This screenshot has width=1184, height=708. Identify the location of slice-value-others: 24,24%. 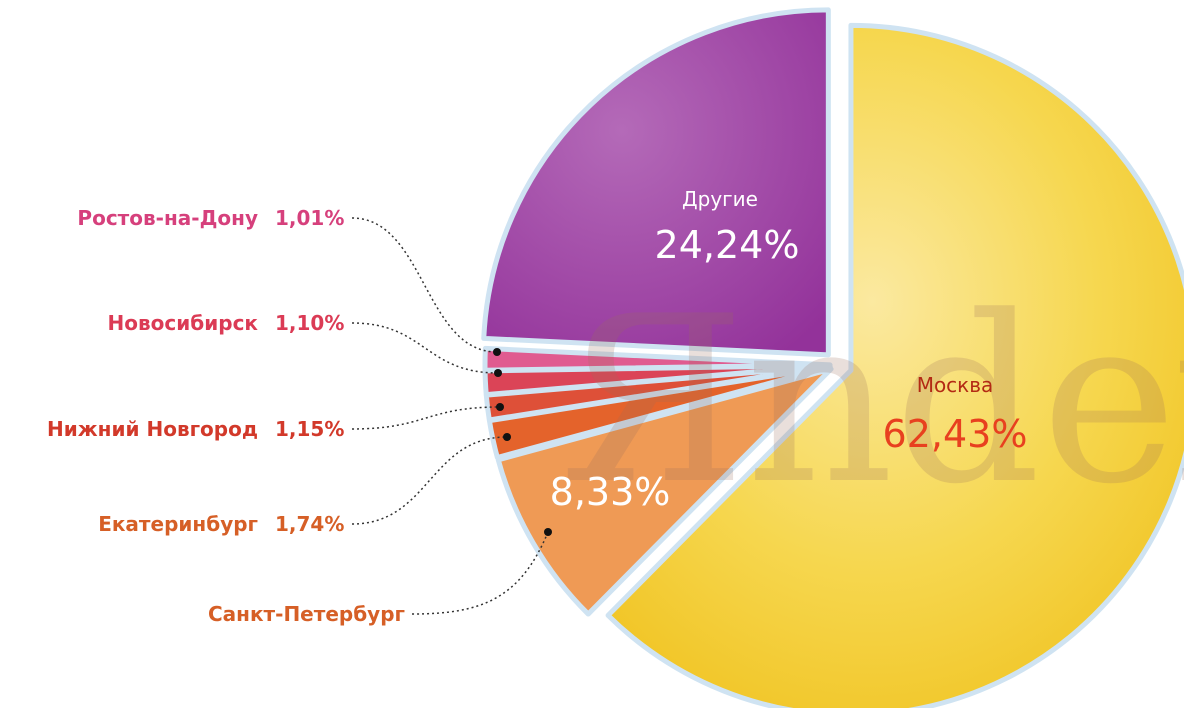
(727, 245).